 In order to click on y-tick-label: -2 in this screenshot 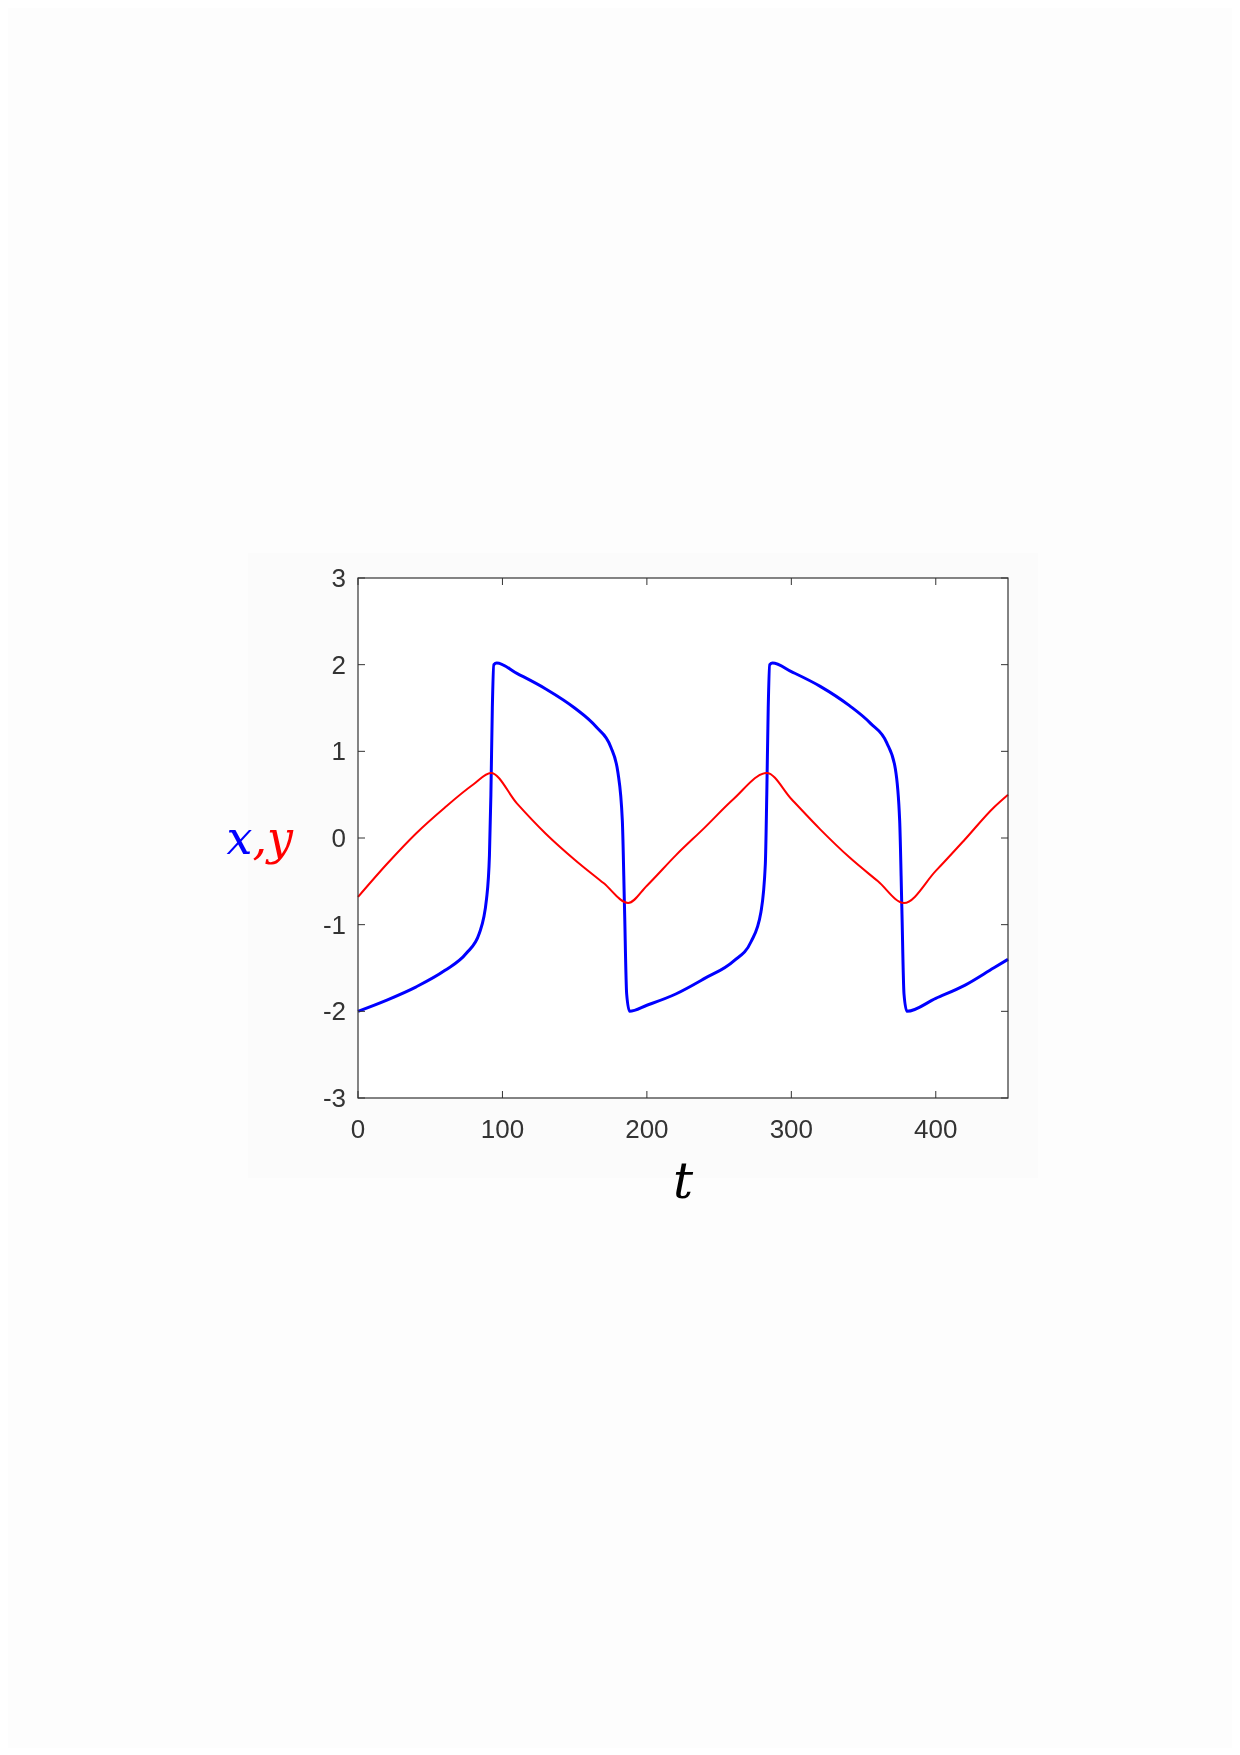, I will do `click(334, 1011)`.